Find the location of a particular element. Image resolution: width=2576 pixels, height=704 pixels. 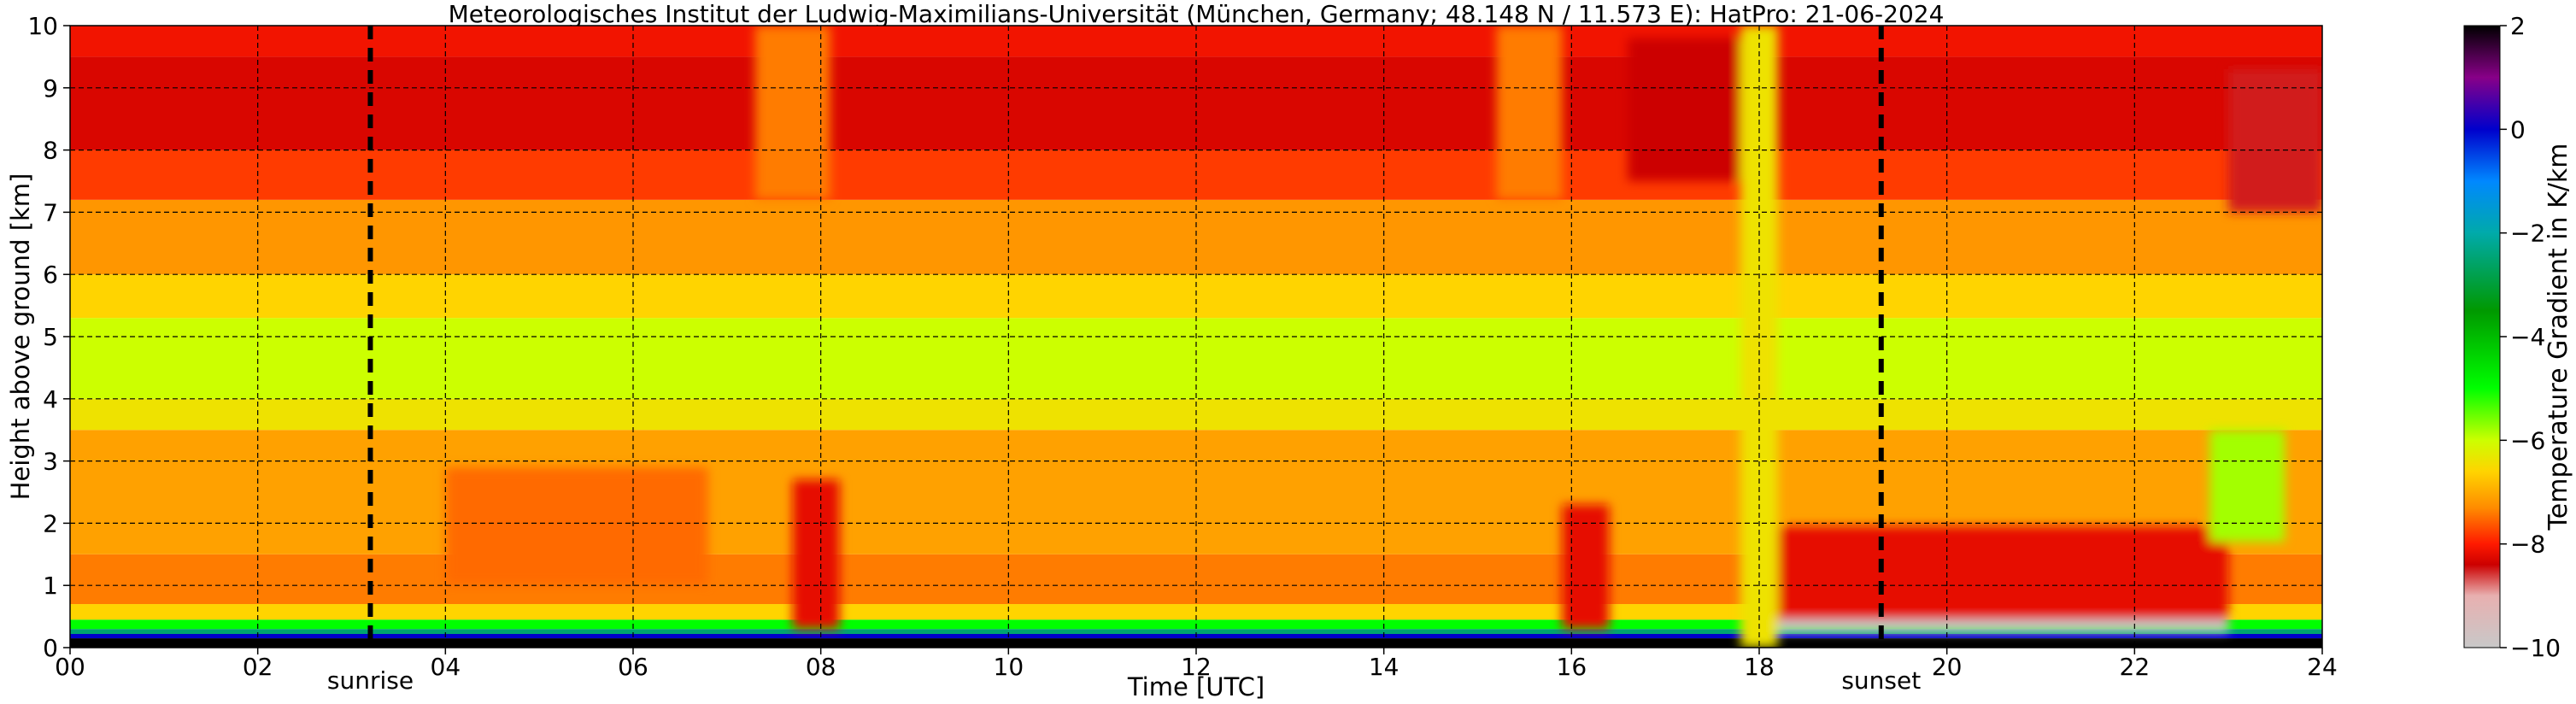

x-tick-label: 10 is located at coordinates (1009, 667).